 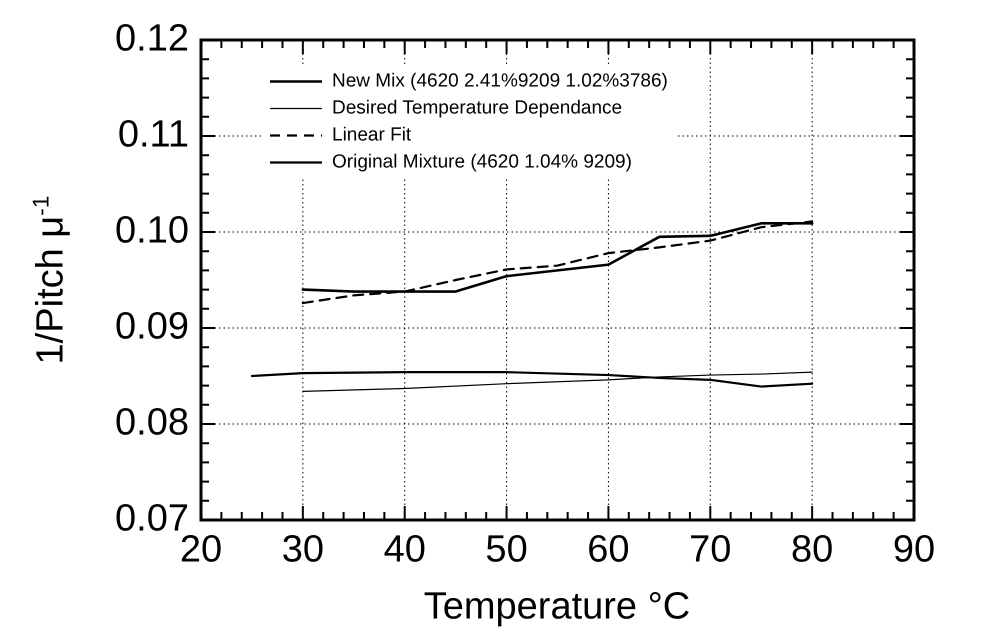 I want to click on y-tick-label: 0.10, so click(x=152, y=230).